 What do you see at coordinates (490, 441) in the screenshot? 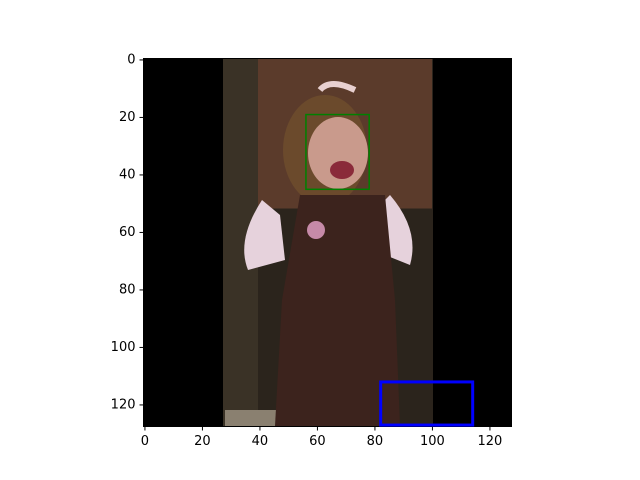
I see `x-tick-label: 120` at bounding box center [490, 441].